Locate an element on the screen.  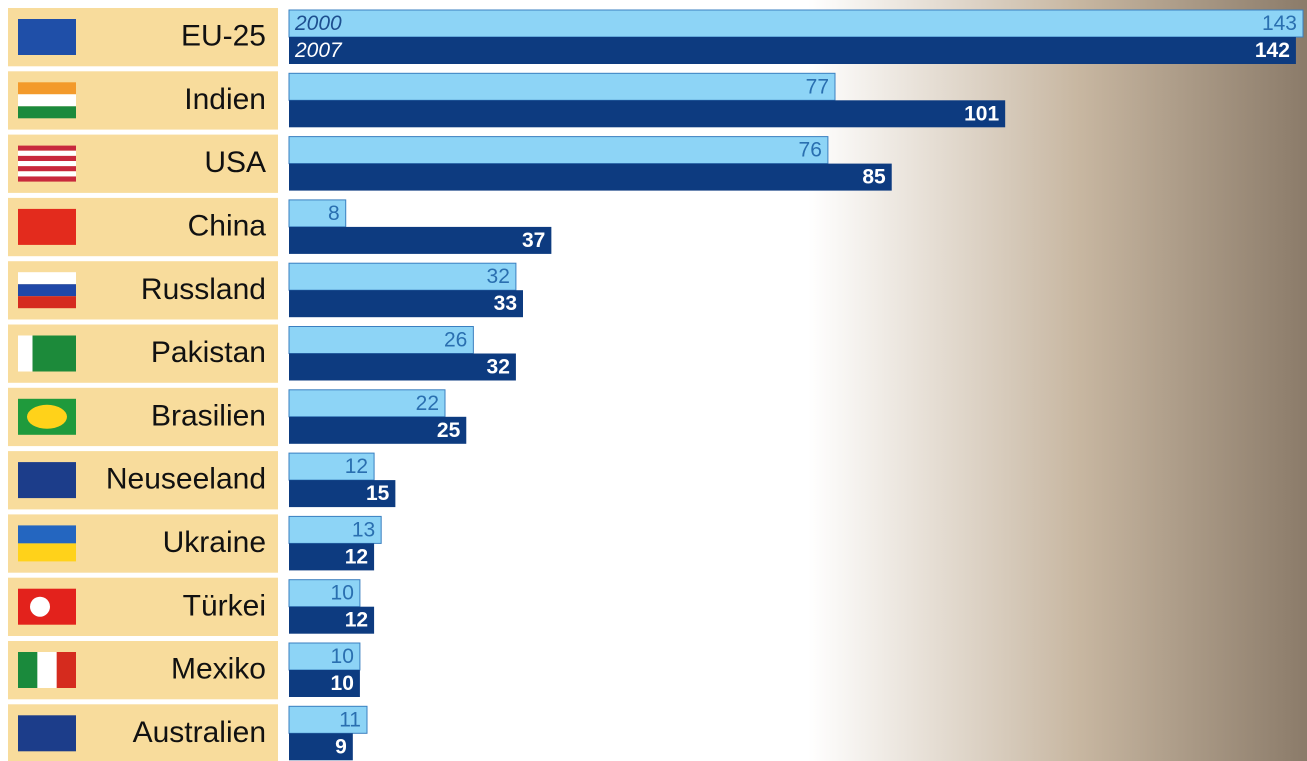
value-label: 85 is located at coordinates (874, 177).